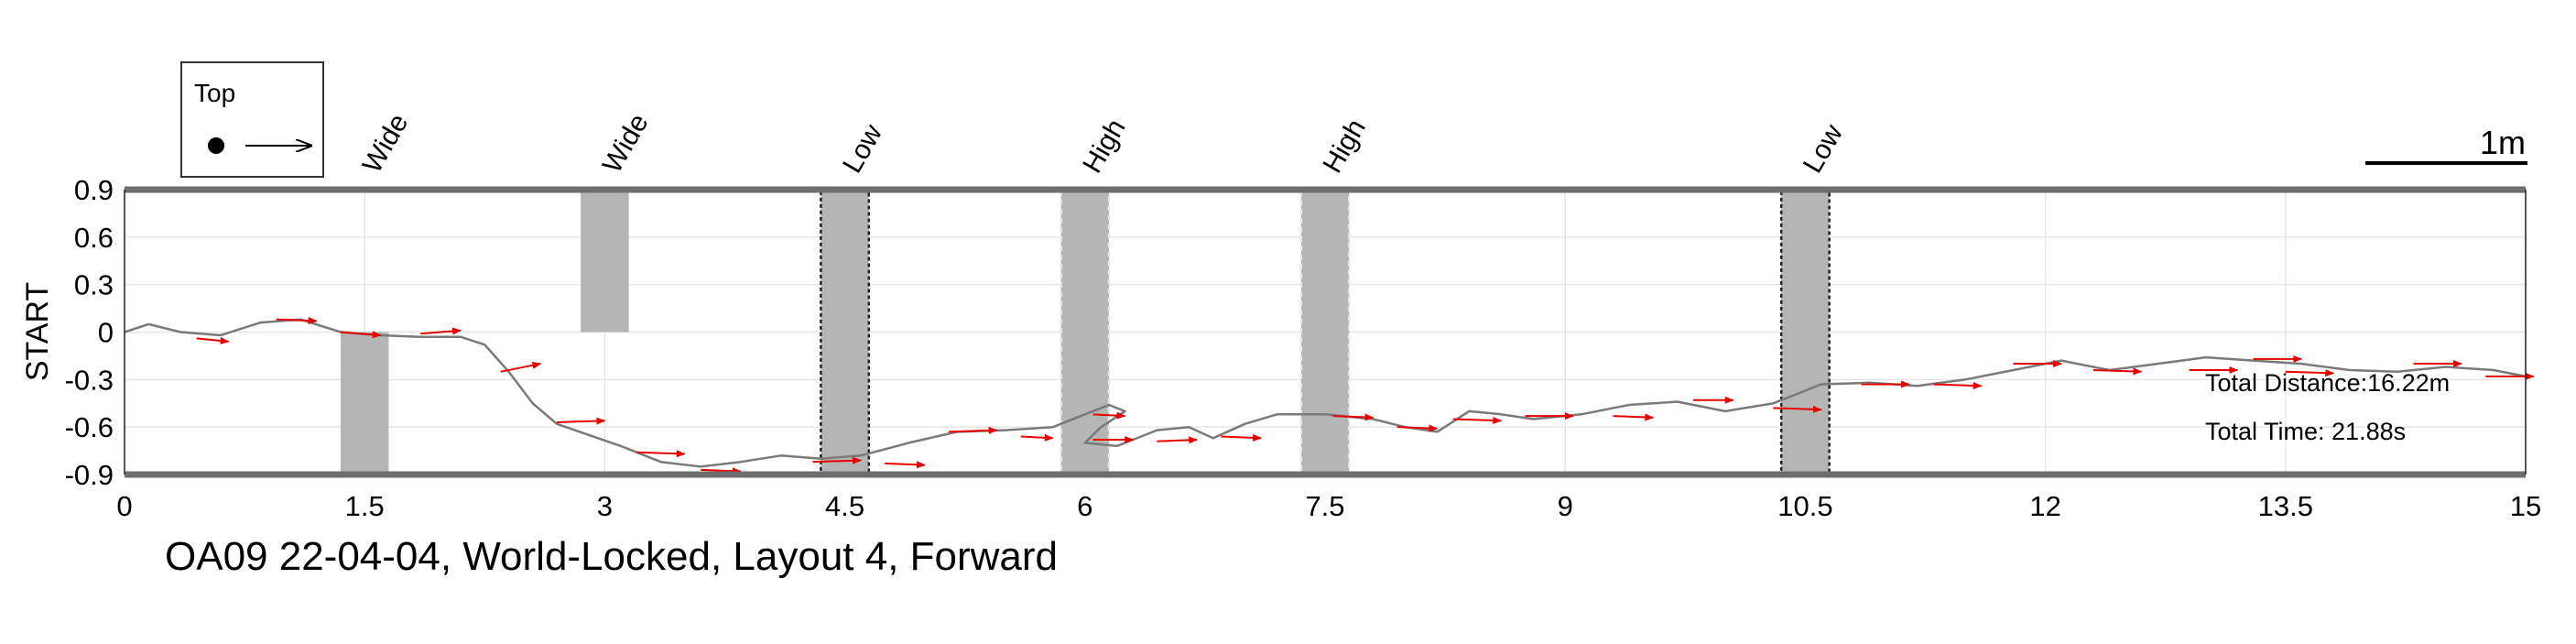 This screenshot has width=2576, height=644. What do you see at coordinates (1084, 506) in the screenshot?
I see `x-tick-label: 6` at bounding box center [1084, 506].